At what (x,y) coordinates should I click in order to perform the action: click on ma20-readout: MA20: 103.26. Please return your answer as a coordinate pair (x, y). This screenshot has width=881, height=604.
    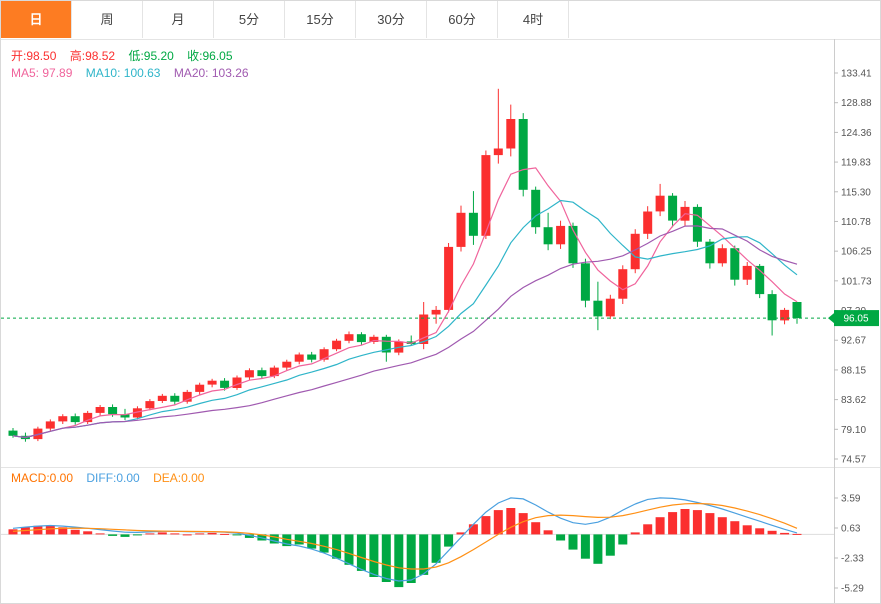
    Looking at the image, I should click on (211, 73).